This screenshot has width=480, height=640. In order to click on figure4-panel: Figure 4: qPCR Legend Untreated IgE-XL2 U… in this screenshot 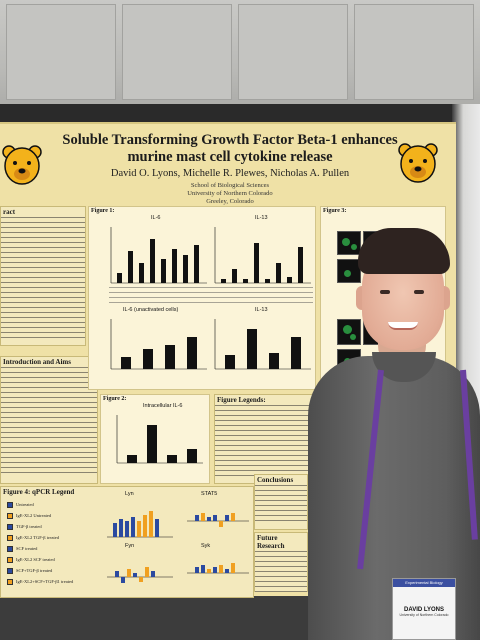, I will do `click(127, 542)`.